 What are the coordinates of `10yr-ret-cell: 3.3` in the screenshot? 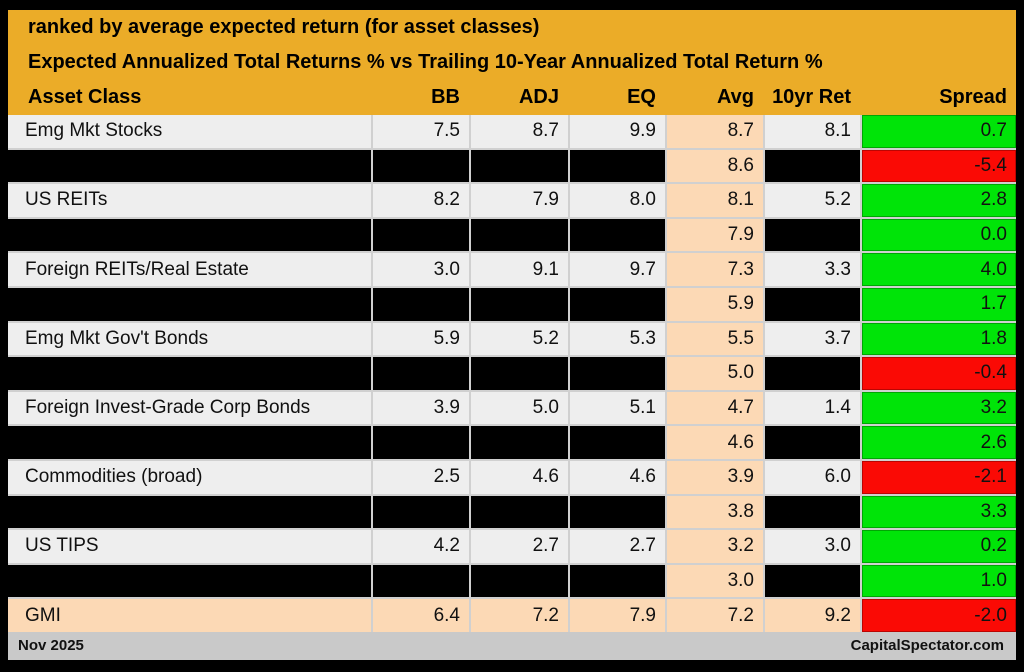 It's located at (812, 269).